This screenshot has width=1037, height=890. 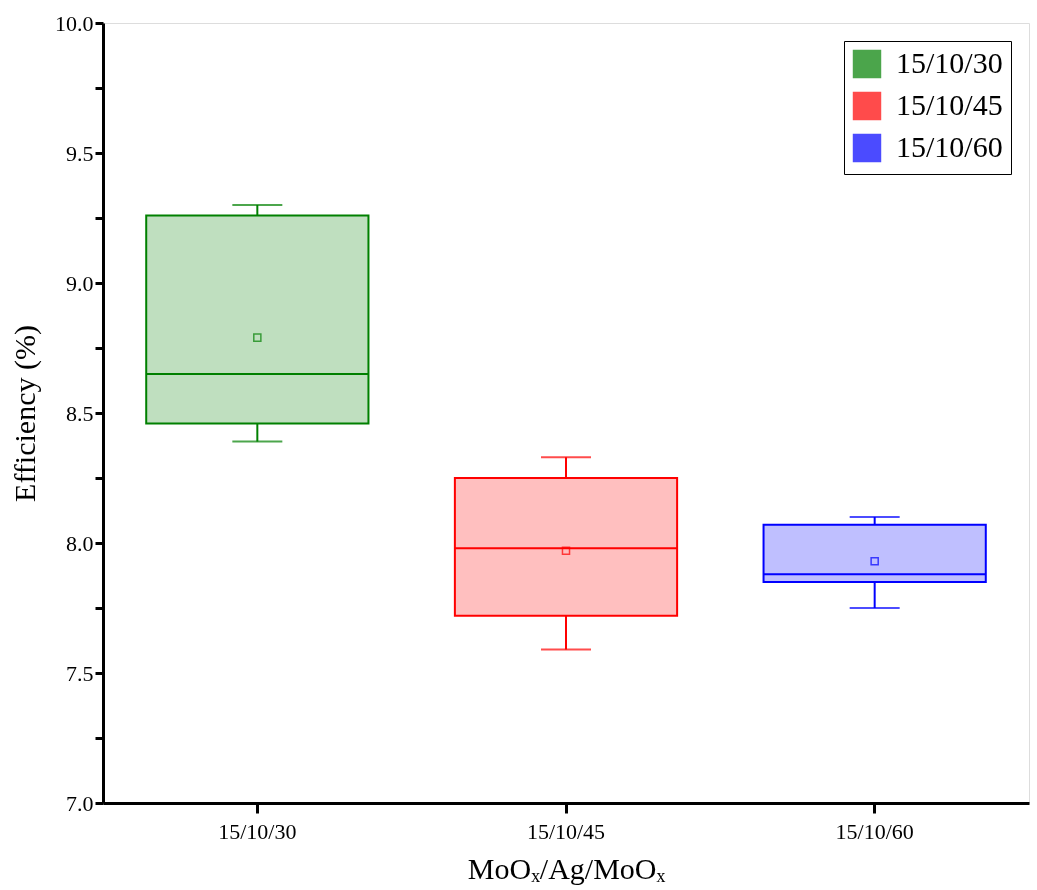 What do you see at coordinates (949, 146) in the screenshot?
I see `legend-label: 15/10/60` at bounding box center [949, 146].